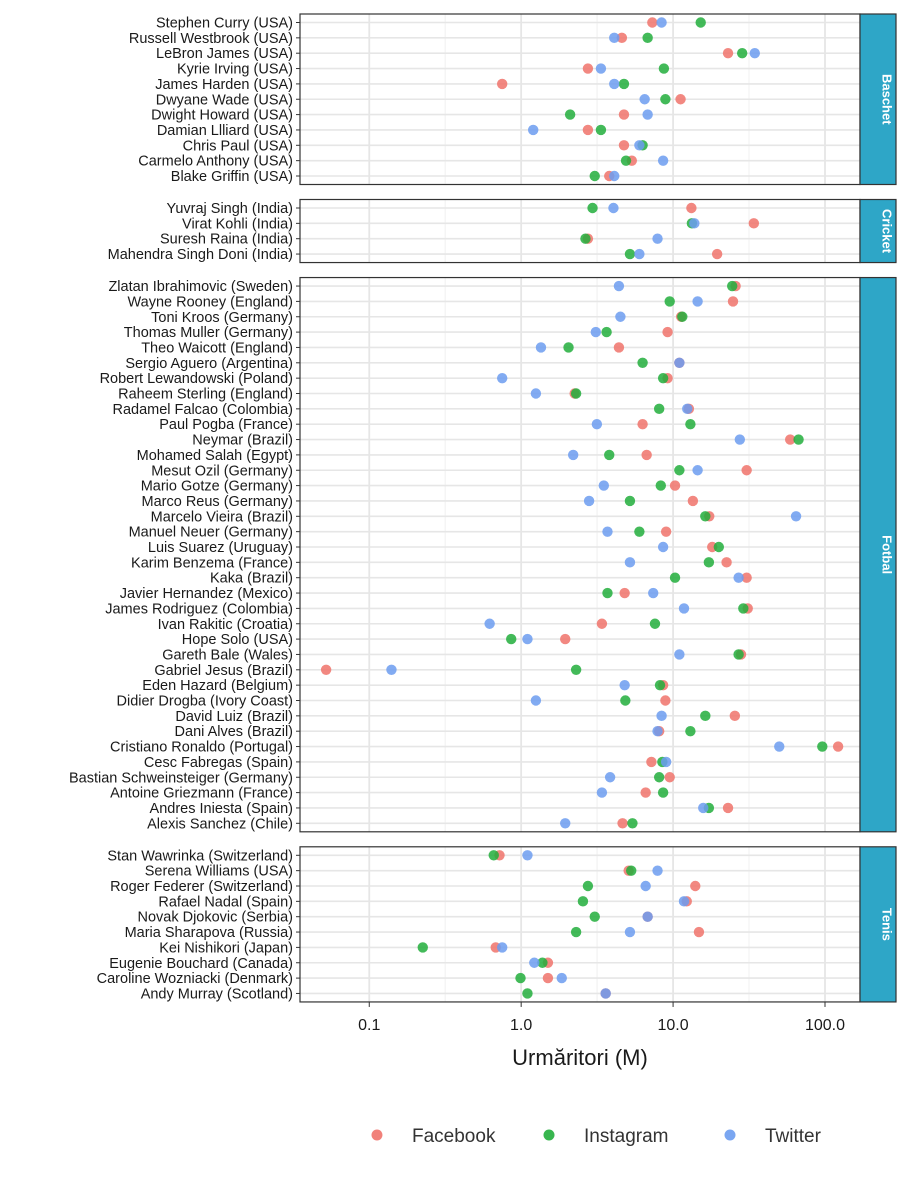 This screenshot has width=911, height=1184. What do you see at coordinates (217, 348) in the screenshot?
I see `y-tick-label: Theo Waicott (England)` at bounding box center [217, 348].